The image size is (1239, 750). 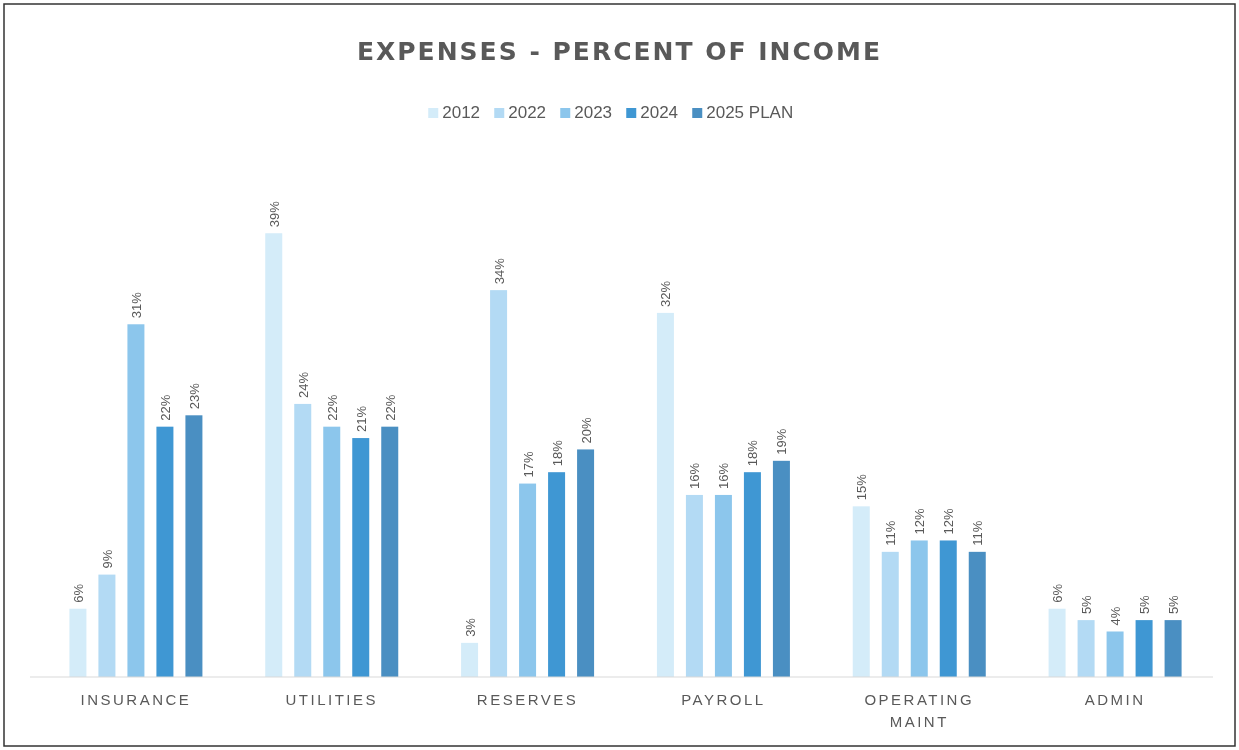 I want to click on data-label: 39%, so click(x=274, y=214).